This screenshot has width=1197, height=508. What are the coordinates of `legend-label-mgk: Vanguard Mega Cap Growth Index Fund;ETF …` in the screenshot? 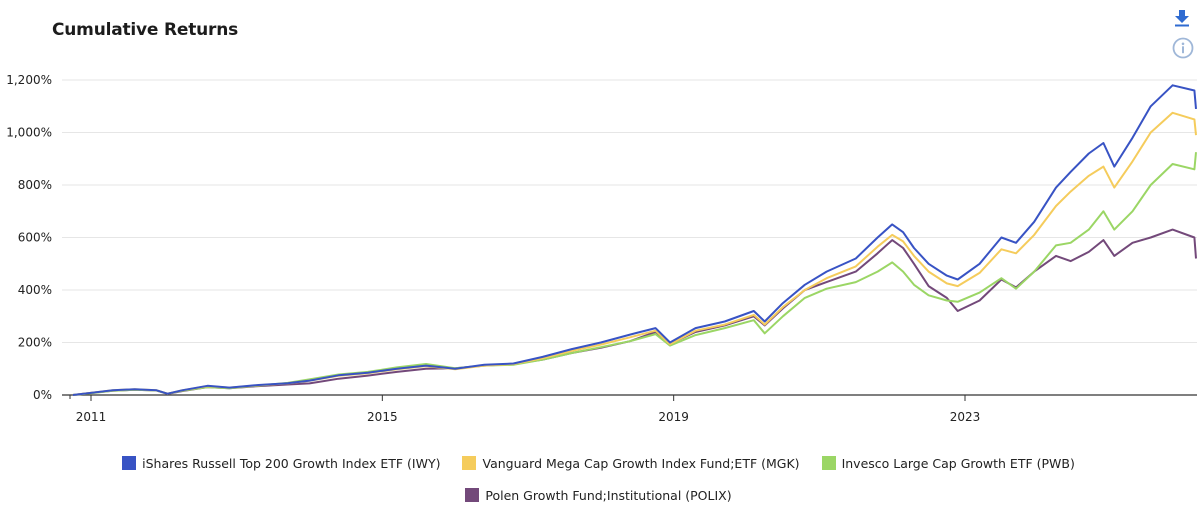 It's located at (641, 463).